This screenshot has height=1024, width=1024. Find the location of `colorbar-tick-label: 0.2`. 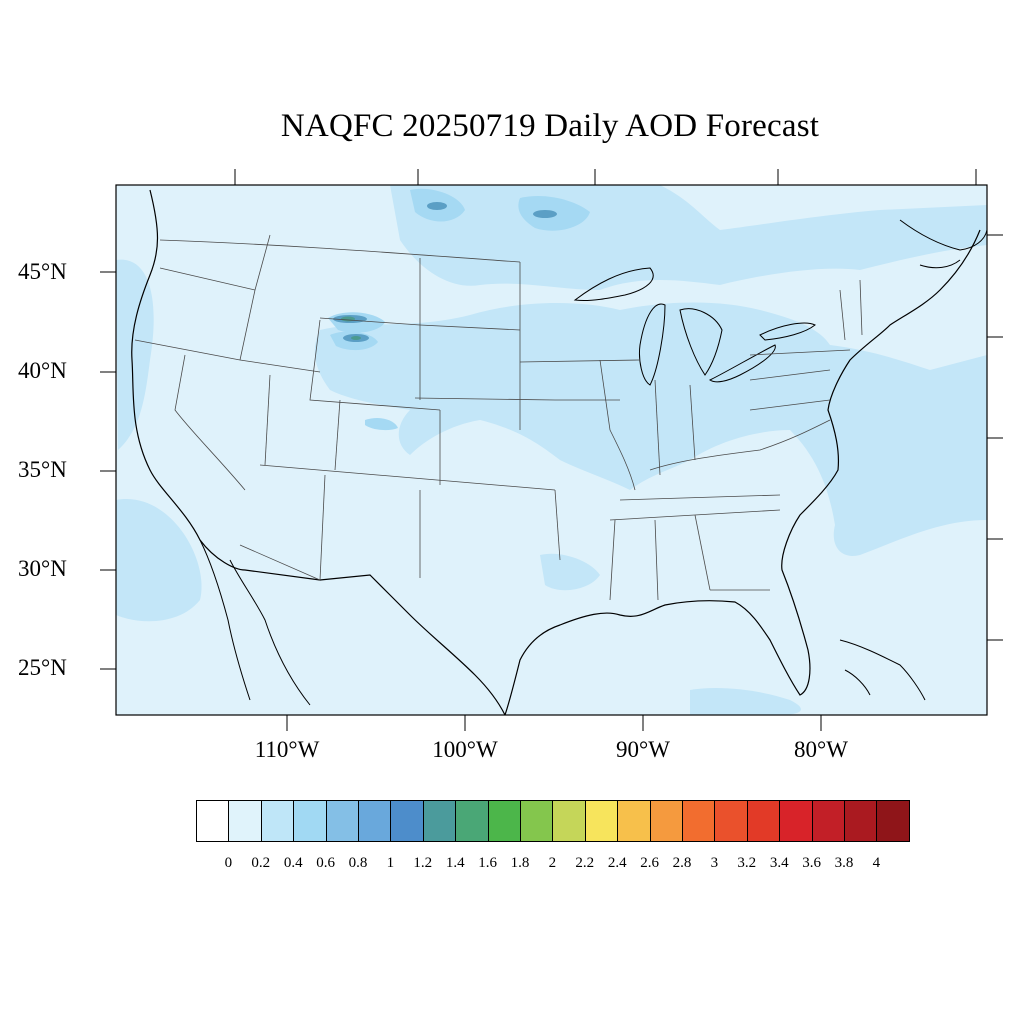

colorbar-tick-label: 0.2 is located at coordinates (261, 863).